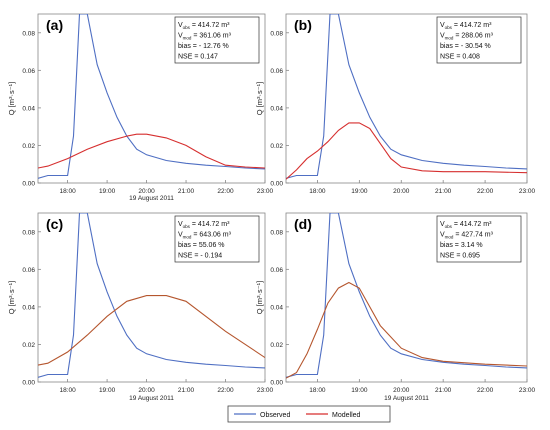 The height and width of the screenshot is (430, 550). I want to click on stats-line: Vmod = 361.06 m³, so click(205, 37).